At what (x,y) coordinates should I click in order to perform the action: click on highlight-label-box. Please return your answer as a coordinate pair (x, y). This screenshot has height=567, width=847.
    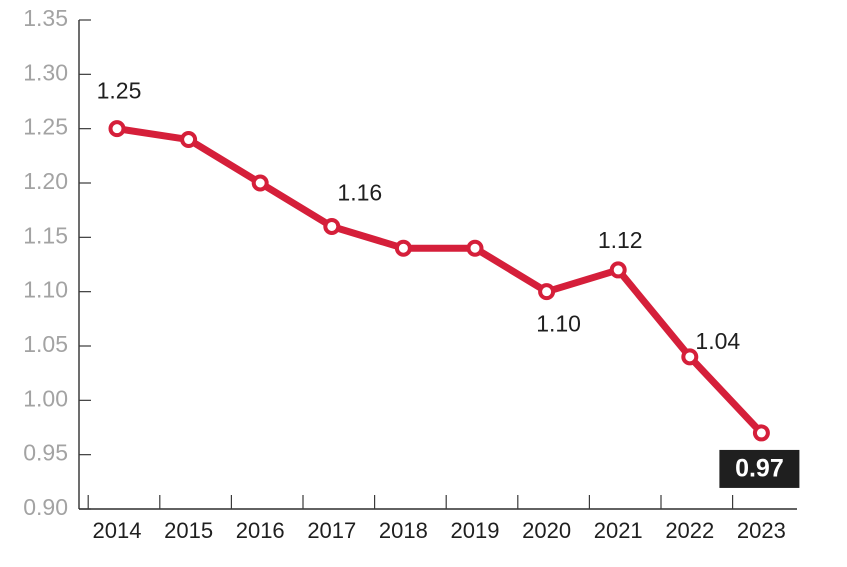
    Looking at the image, I should click on (759, 468).